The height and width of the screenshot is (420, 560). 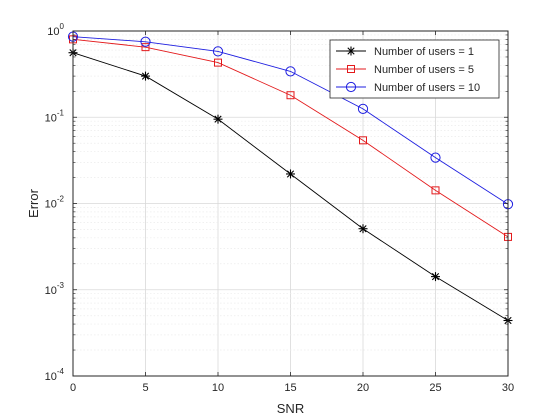 What do you see at coordinates (435, 388) in the screenshot?
I see `x-tick-label: 25` at bounding box center [435, 388].